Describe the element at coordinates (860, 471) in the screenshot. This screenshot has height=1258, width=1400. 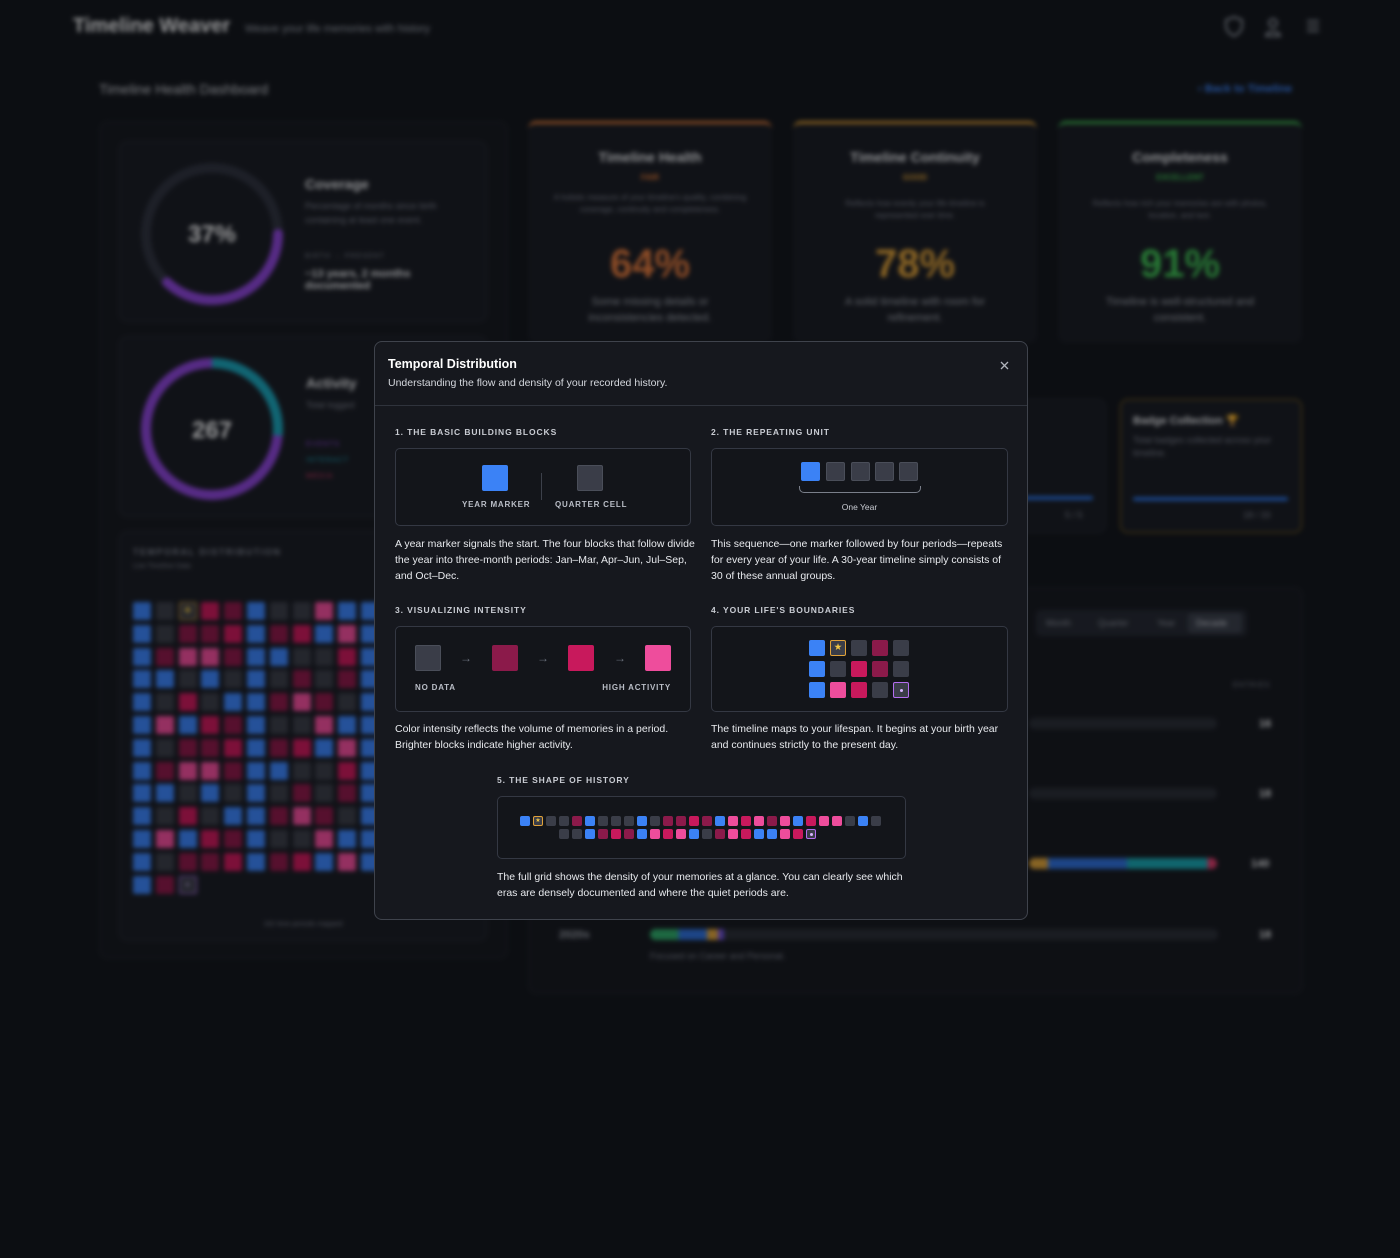
I see `quarter-cell` at that location.